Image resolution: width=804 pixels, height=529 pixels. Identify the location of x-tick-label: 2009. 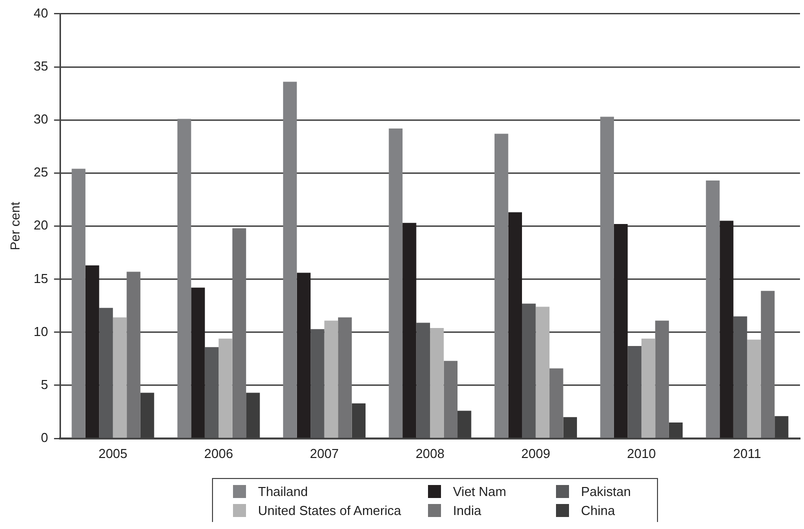
(535, 453).